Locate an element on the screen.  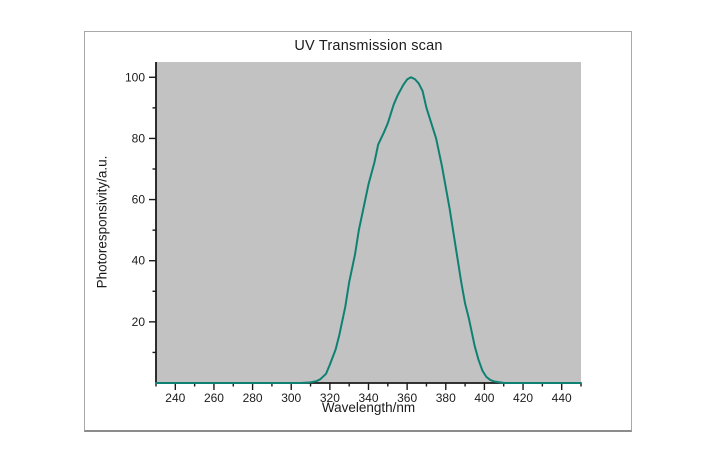
chart-title: UV Transmission scan is located at coordinates (368, 46).